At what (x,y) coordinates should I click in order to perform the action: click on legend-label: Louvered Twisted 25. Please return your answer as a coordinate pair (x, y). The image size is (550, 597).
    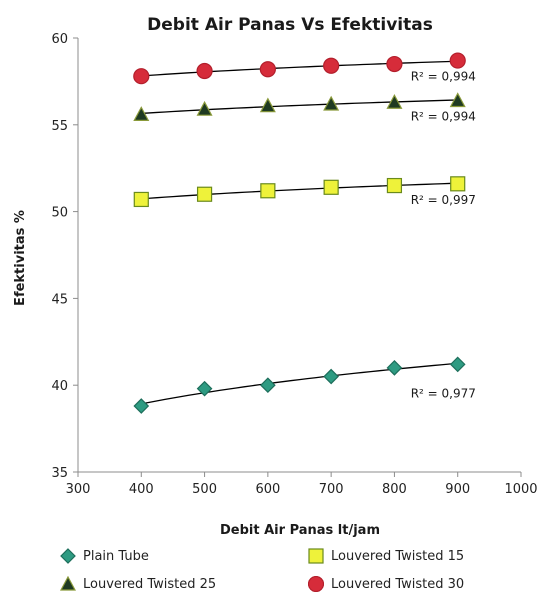
    Looking at the image, I should click on (150, 584).